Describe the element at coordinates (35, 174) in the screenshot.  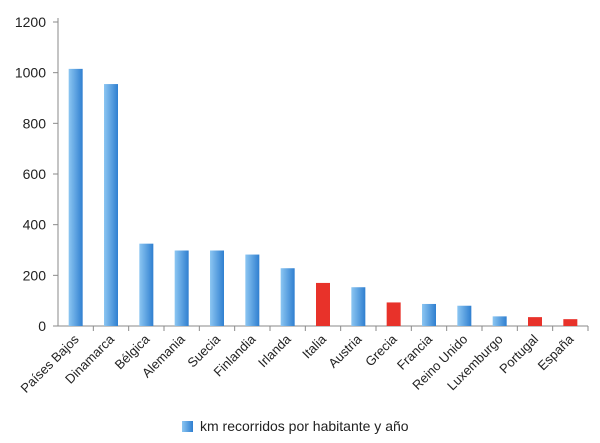
I see `y-tick-label: 600` at that location.